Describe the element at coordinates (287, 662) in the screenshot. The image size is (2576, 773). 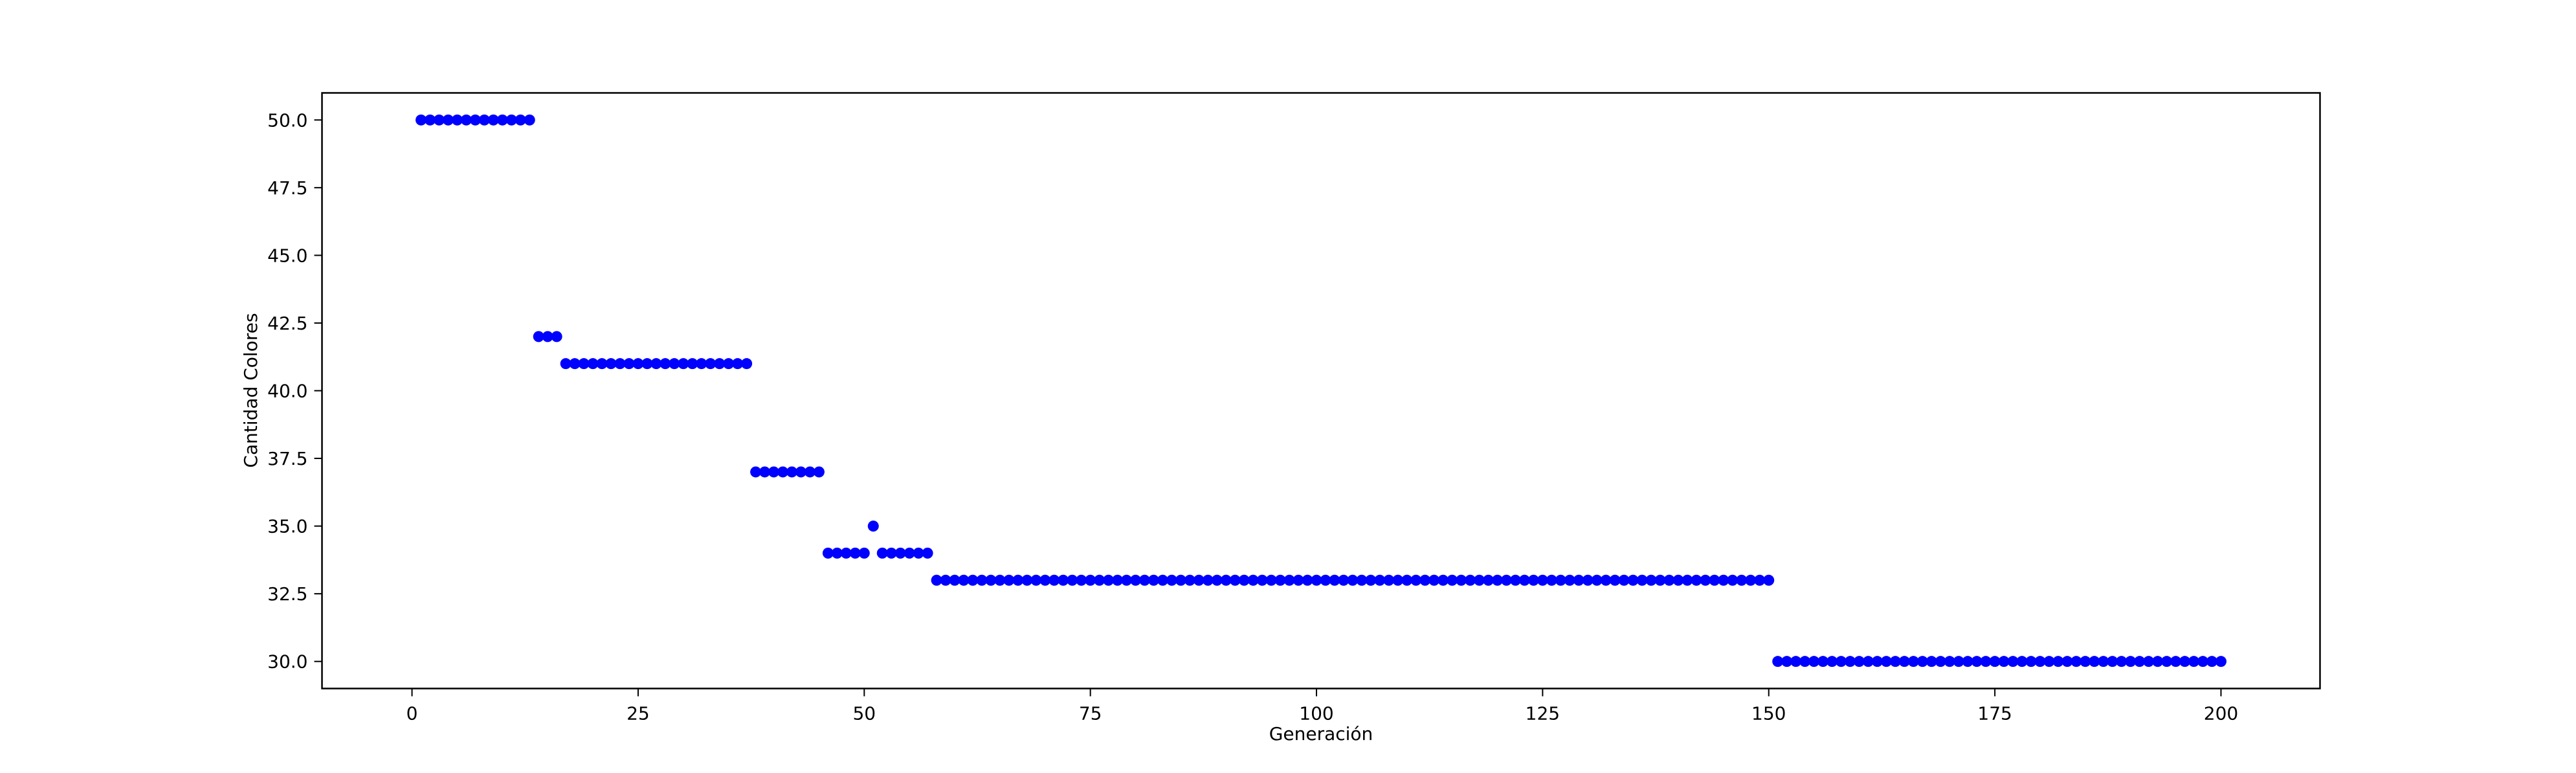
I see `y-tick-label: 30.0` at that location.